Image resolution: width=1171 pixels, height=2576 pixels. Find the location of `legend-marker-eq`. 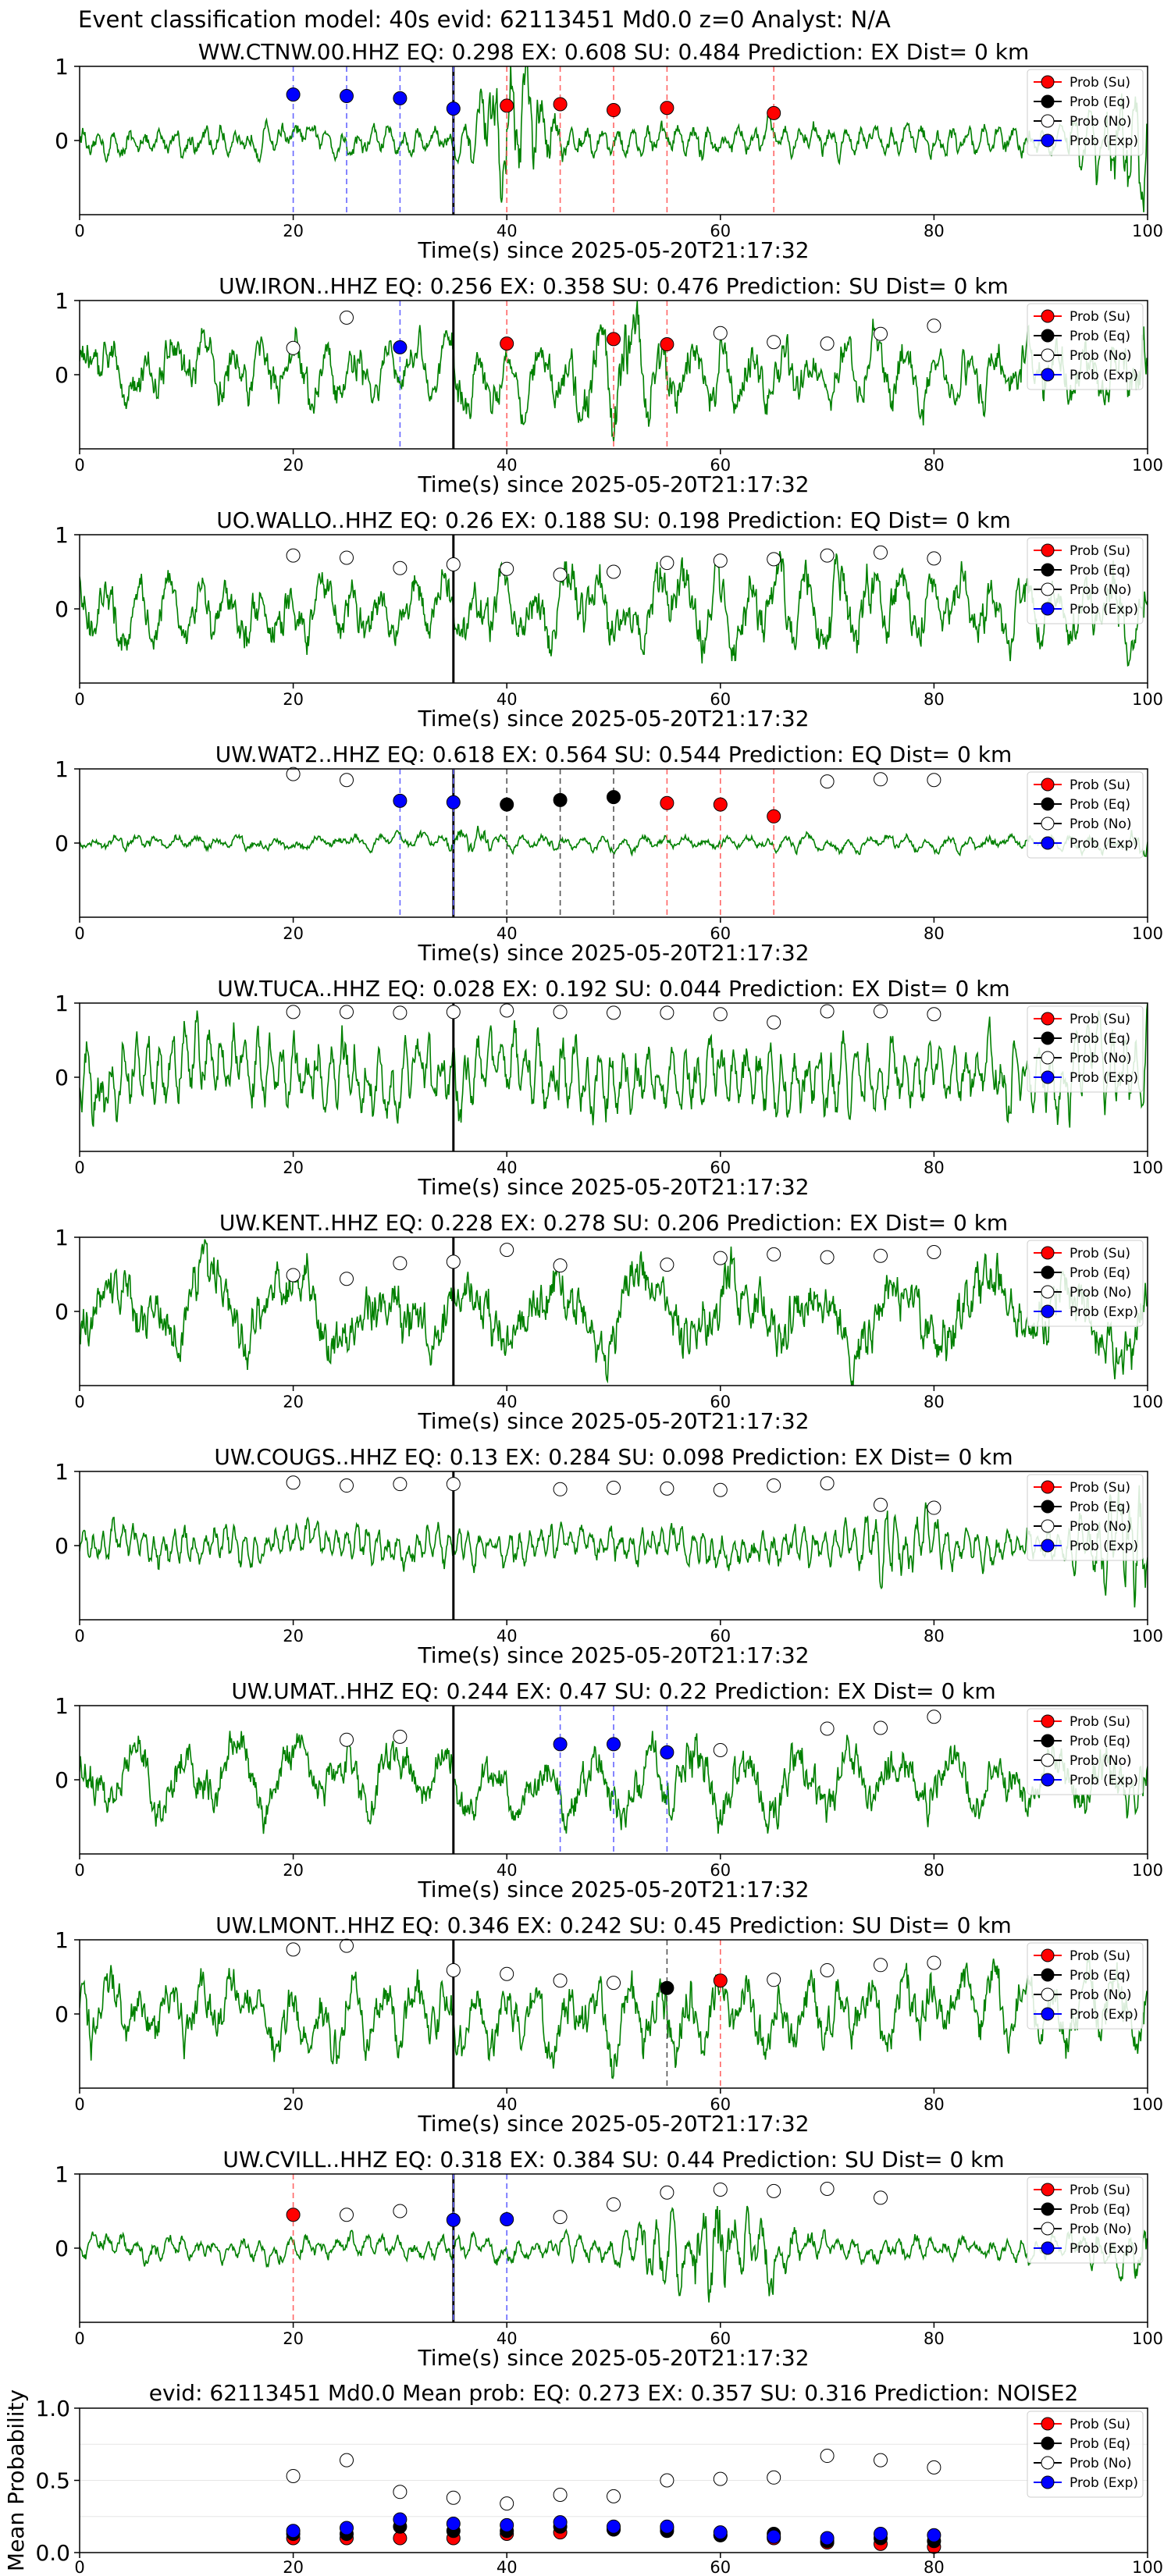

legend-marker-eq is located at coordinates (1048, 1038).